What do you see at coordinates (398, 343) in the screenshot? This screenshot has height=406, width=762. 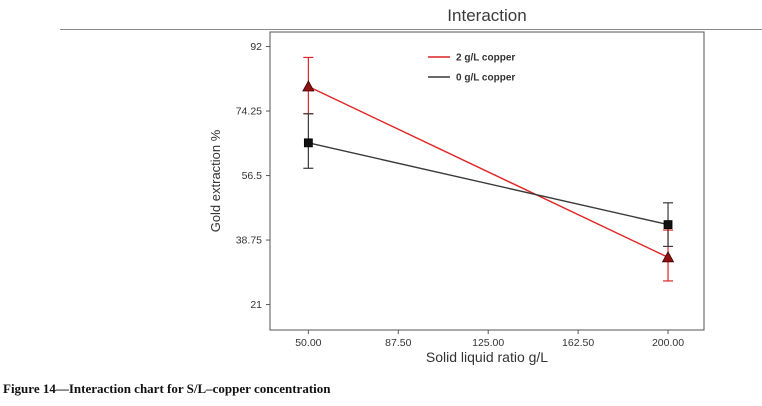 I see `x-axis-tick-label: 87.50` at bounding box center [398, 343].